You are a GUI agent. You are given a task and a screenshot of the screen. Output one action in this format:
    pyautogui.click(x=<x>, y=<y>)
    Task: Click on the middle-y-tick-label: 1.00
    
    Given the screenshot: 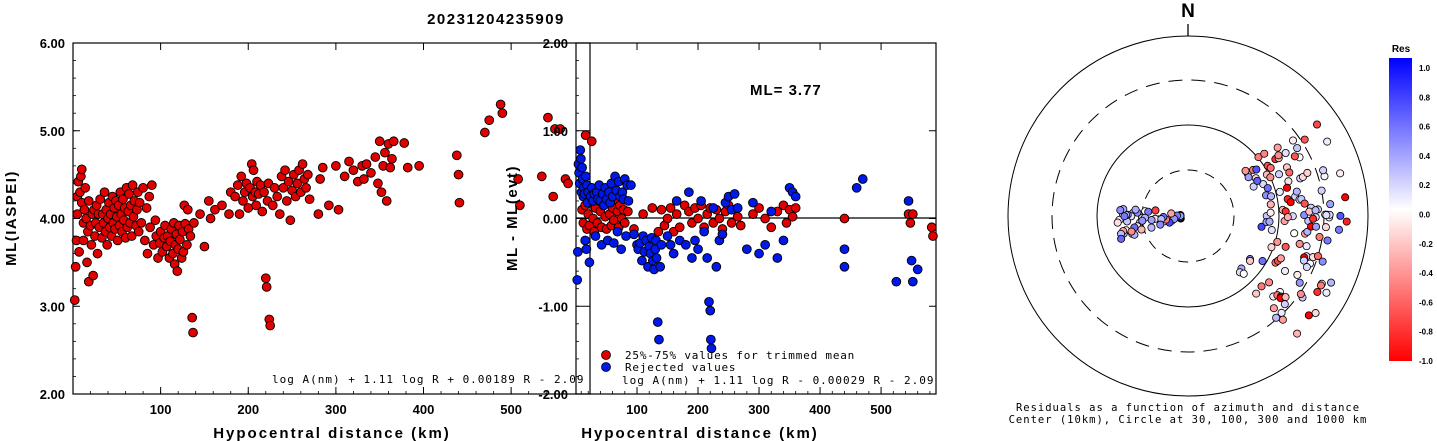 What is the action you would take?
    pyautogui.click(x=555, y=131)
    